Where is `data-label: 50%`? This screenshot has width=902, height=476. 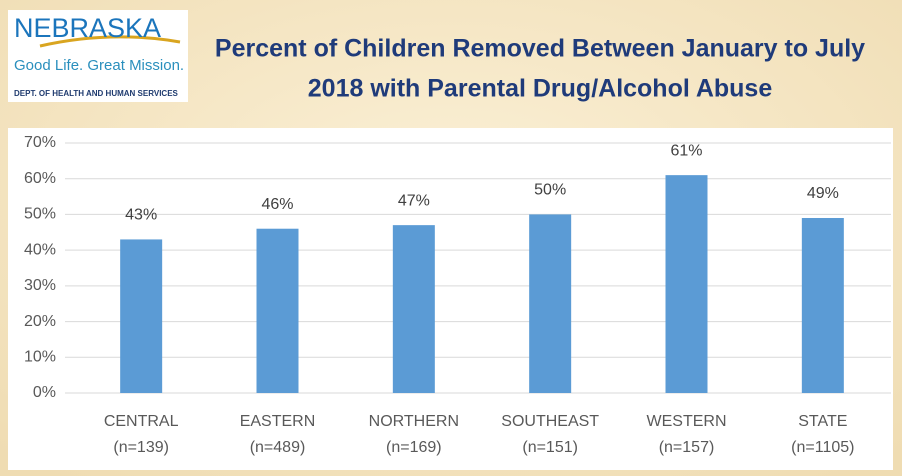 data-label: 50% is located at coordinates (550, 190).